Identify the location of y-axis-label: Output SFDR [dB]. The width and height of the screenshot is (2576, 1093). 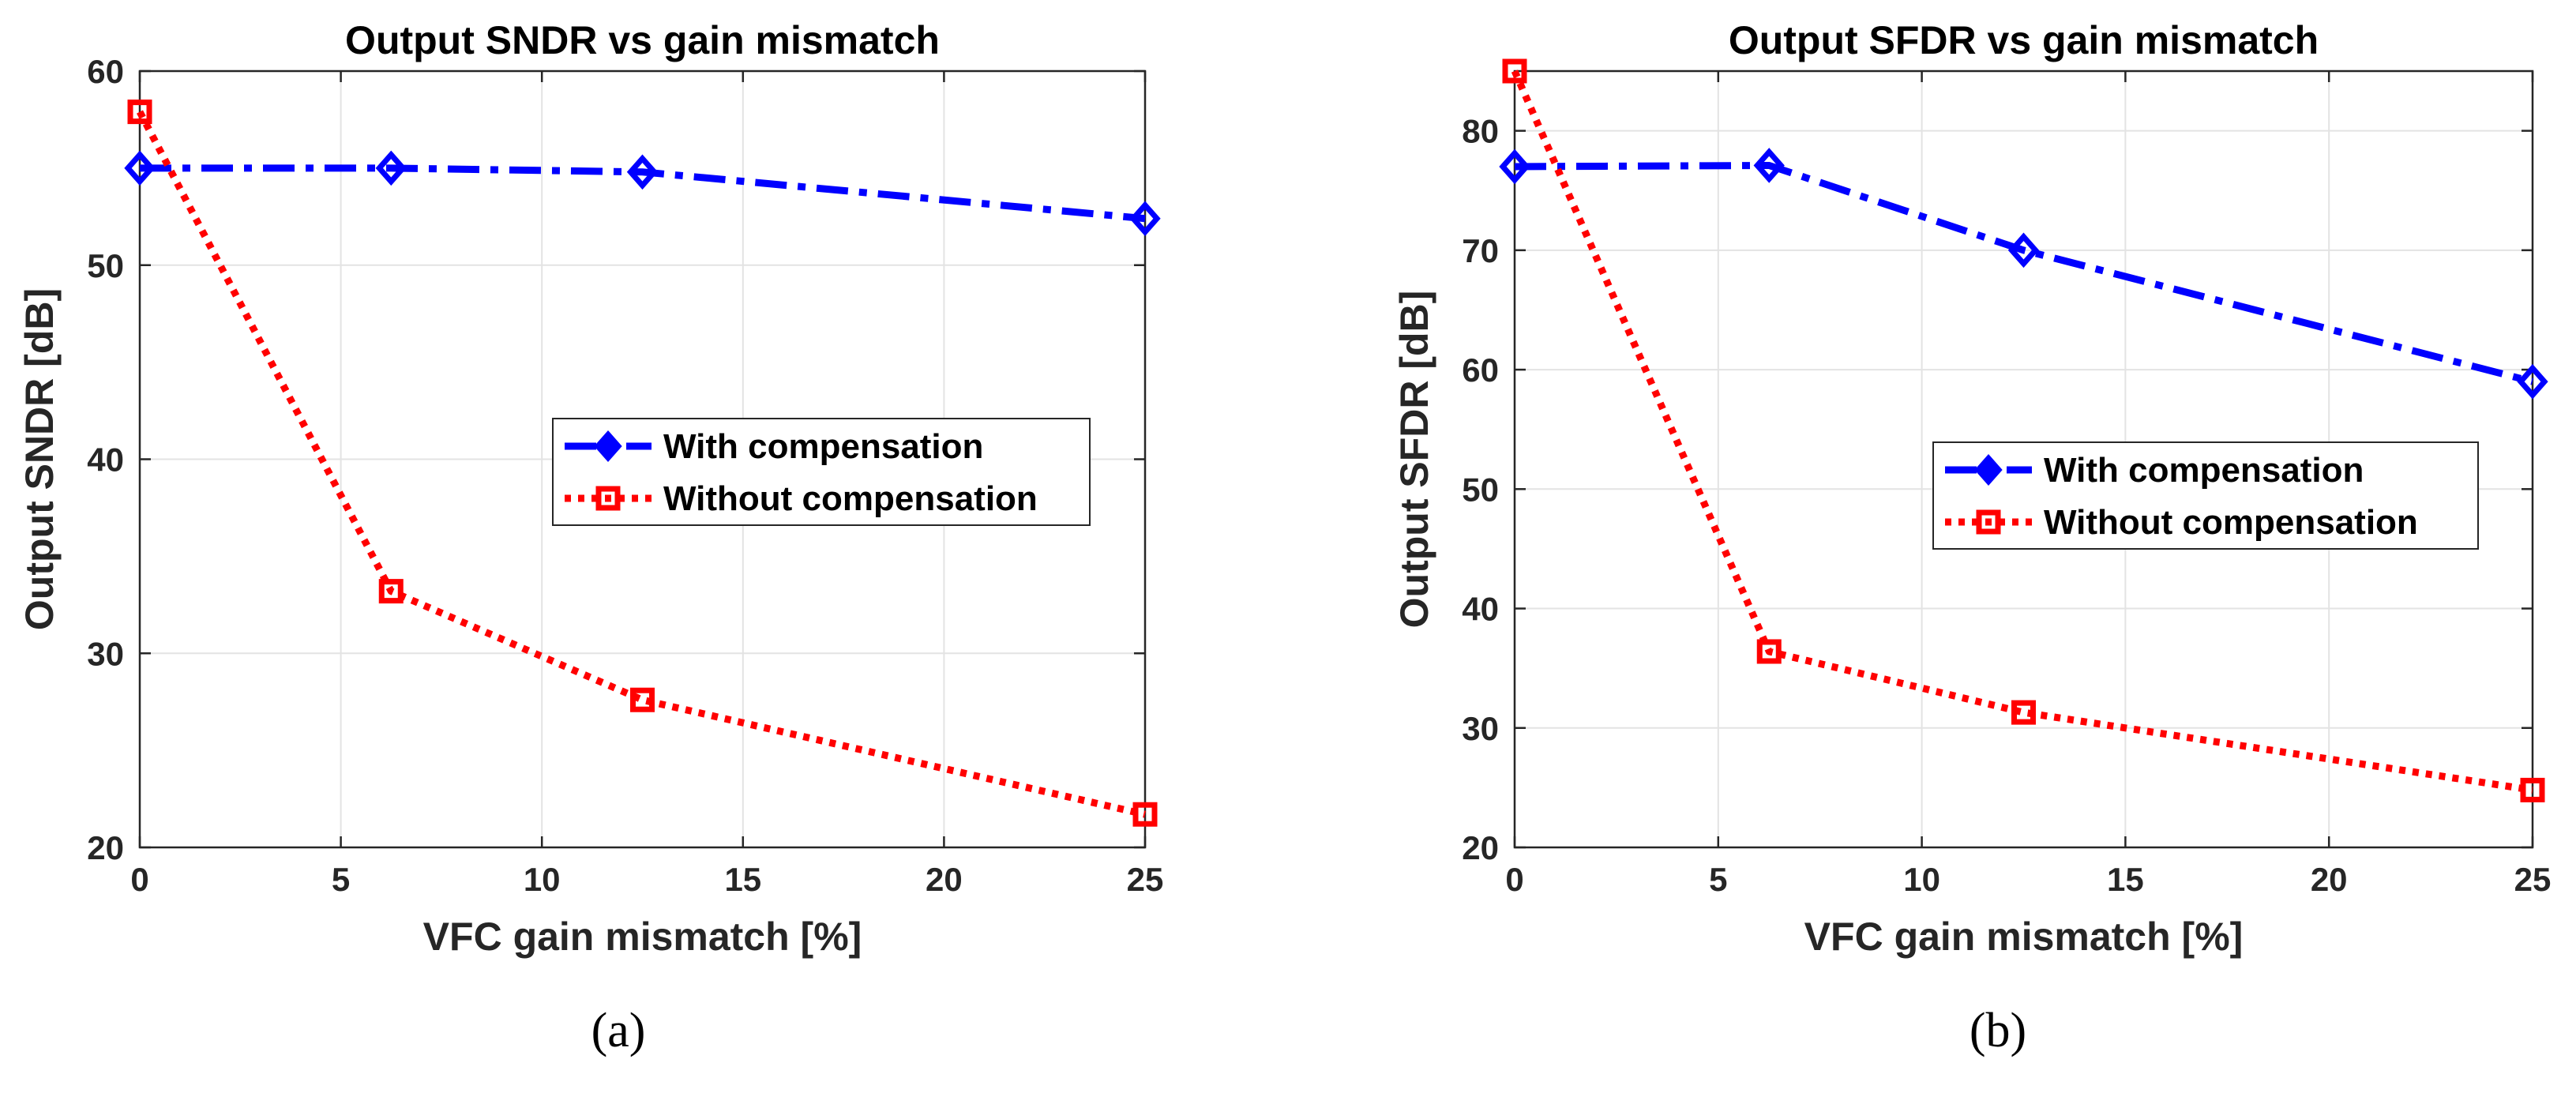
(1414, 460).